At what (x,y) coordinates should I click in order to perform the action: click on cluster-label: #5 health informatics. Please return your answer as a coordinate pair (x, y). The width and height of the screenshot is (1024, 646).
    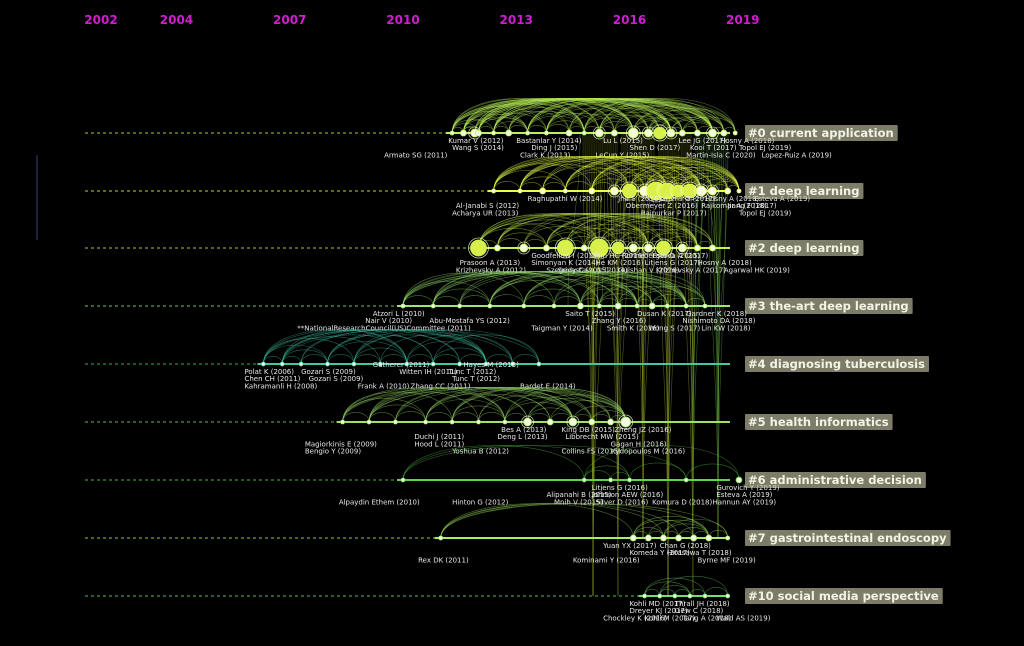
    Looking at the image, I should click on (819, 422).